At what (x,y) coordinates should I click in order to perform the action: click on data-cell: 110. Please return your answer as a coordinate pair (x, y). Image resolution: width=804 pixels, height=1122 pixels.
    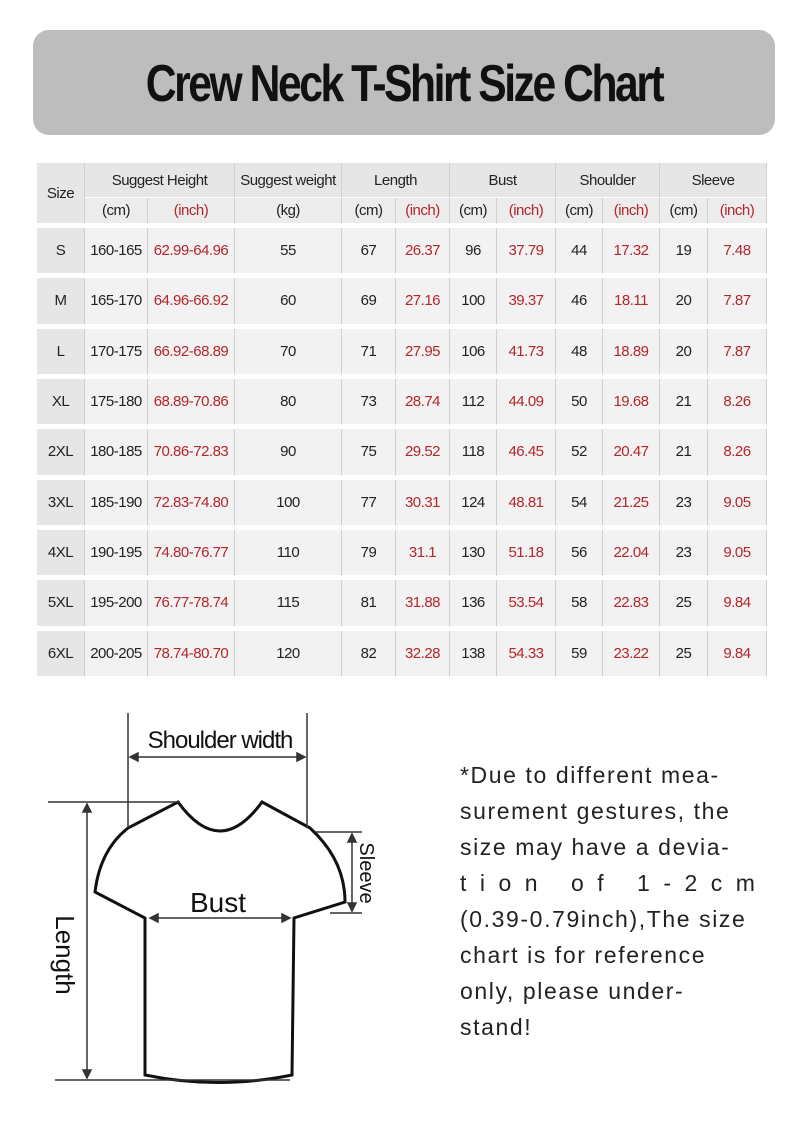
    Looking at the image, I should click on (288, 553).